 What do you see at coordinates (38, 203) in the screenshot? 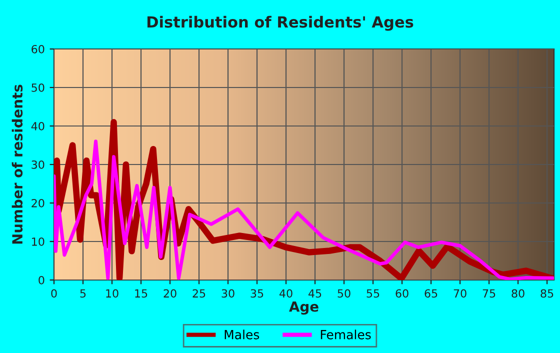
I see `y-tick-label: 20` at bounding box center [38, 203].